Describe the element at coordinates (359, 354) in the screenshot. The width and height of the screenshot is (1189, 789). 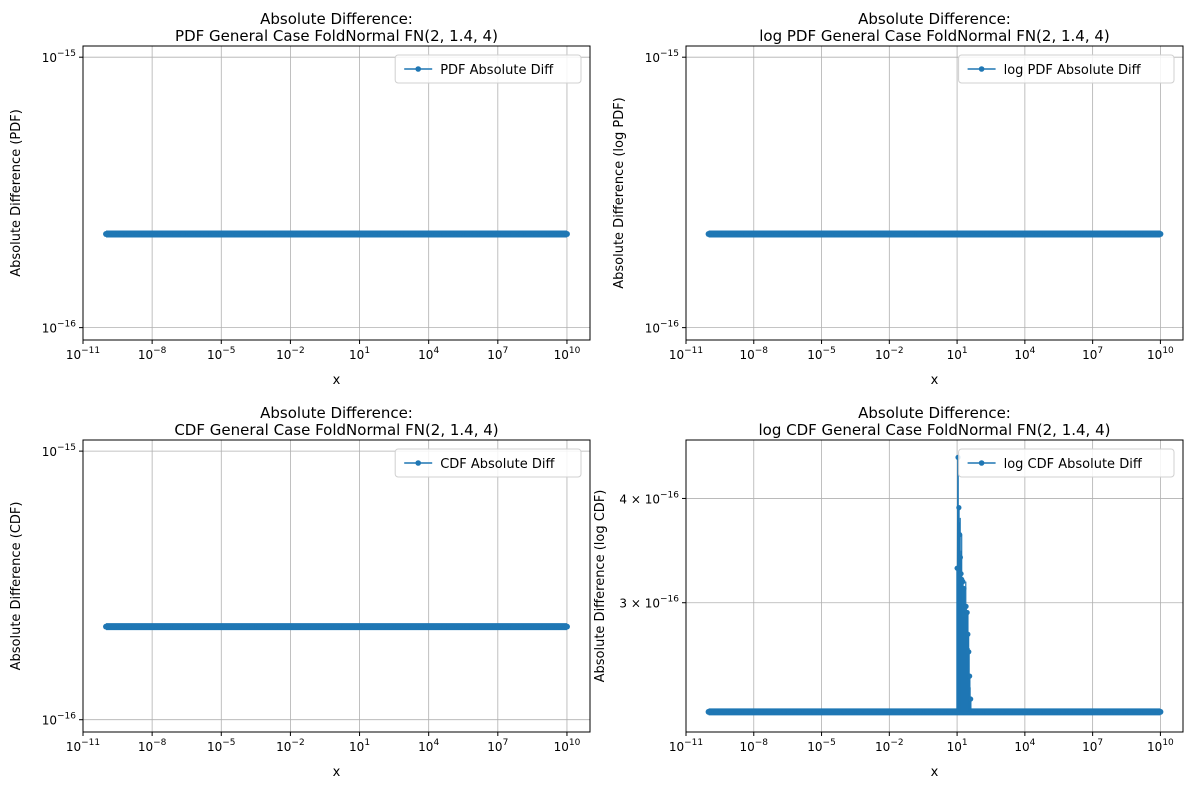
I see `x-tick-label: 10¹` at that location.